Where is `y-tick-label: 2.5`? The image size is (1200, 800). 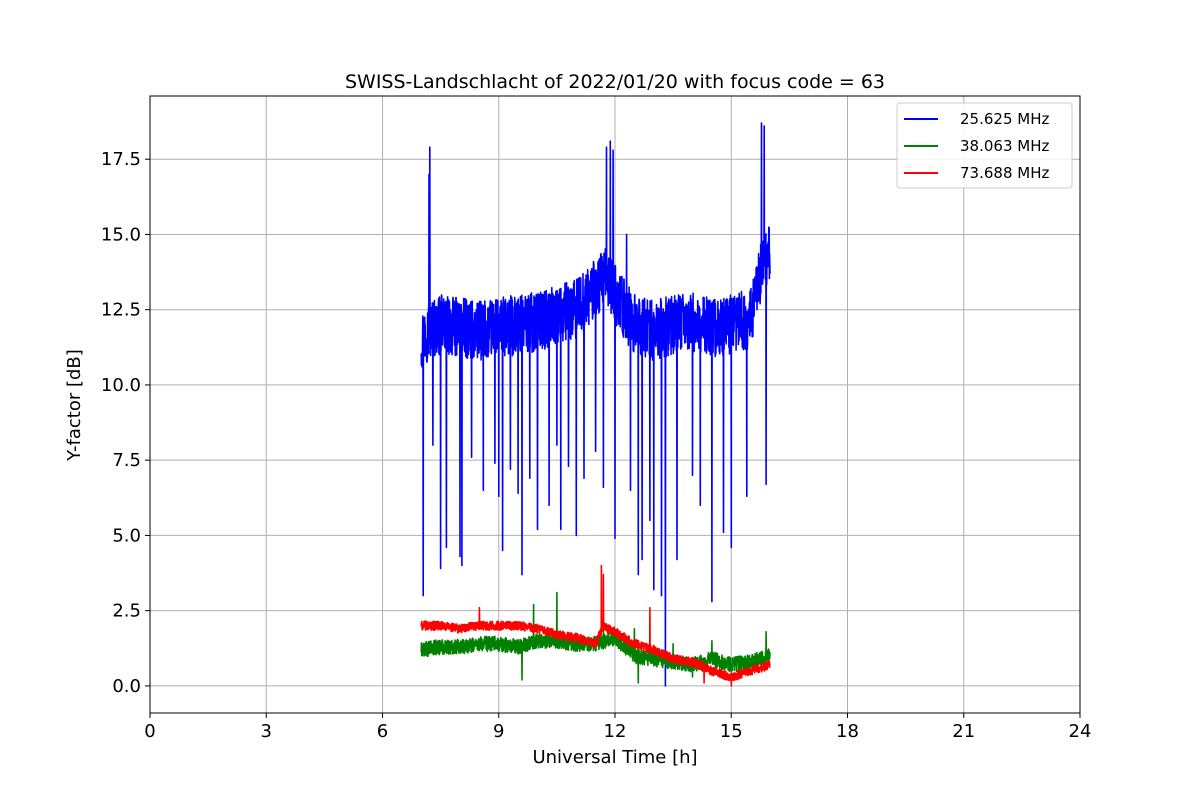
y-tick-label: 2.5 is located at coordinates (126, 611).